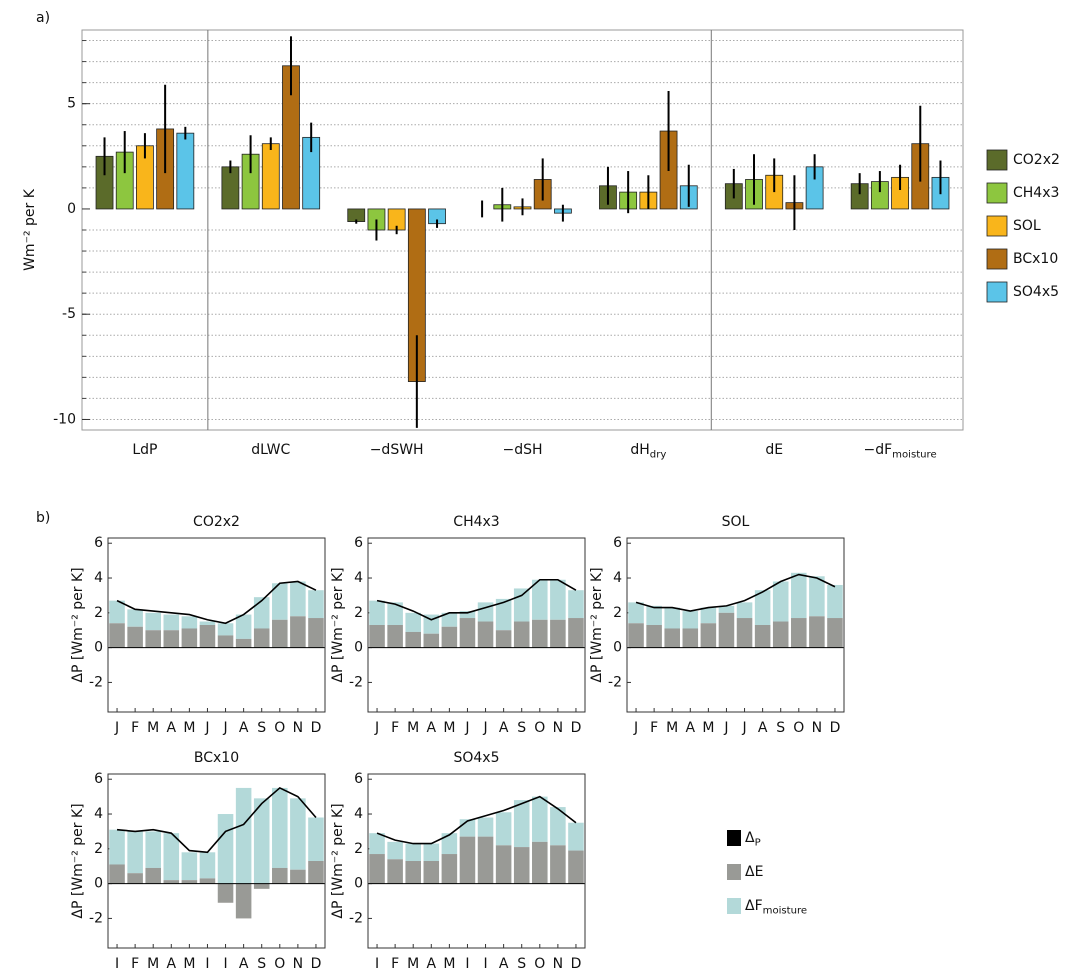 This screenshot has width=1081, height=968. What do you see at coordinates (69, 314) in the screenshot?
I see `y-tick-label: -5` at bounding box center [69, 314].